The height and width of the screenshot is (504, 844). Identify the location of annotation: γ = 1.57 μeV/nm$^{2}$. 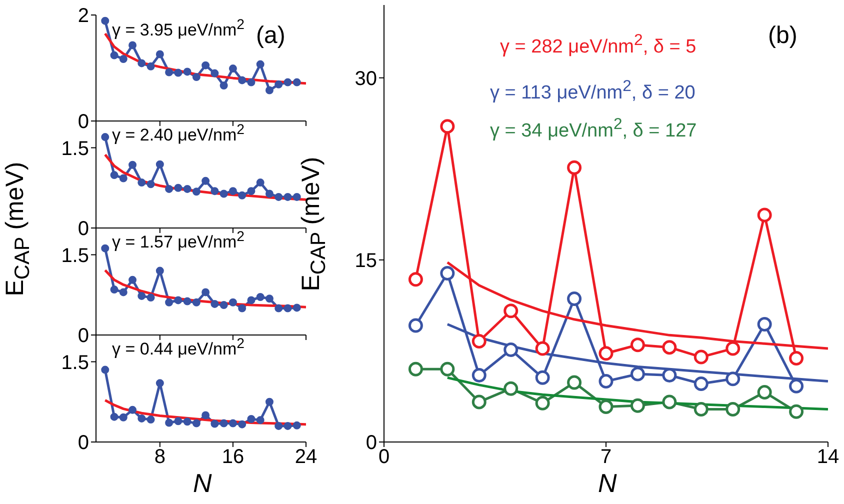
(178, 241).